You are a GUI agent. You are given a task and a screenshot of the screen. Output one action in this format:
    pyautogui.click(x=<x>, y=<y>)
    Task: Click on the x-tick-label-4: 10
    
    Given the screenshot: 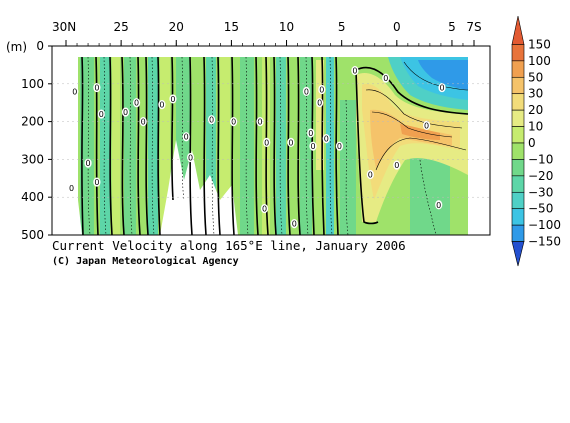 What is the action you would take?
    pyautogui.click(x=286, y=27)
    